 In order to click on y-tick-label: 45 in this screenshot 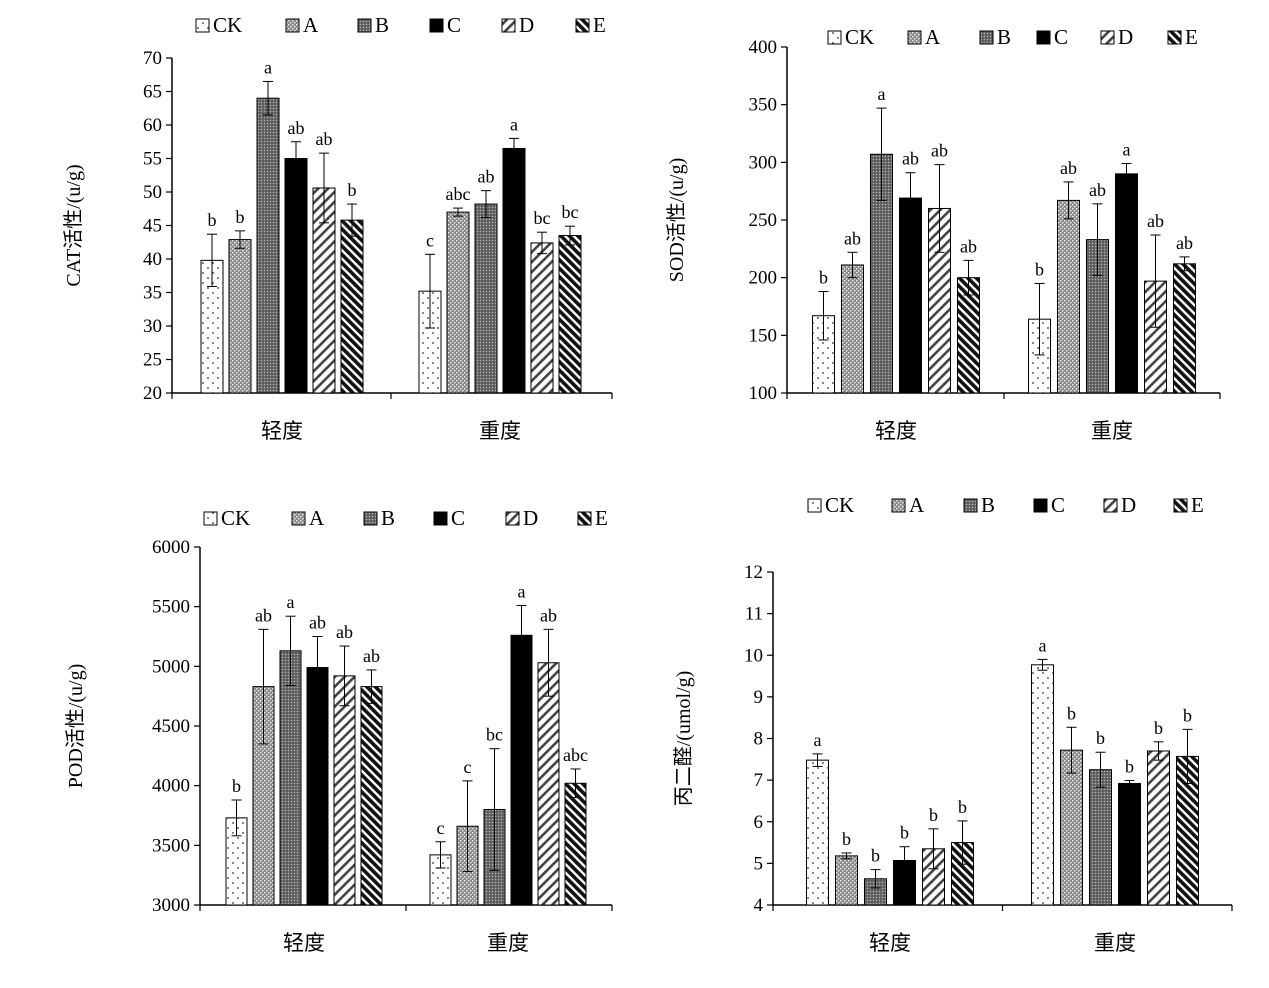, I will do `click(152, 226)`.